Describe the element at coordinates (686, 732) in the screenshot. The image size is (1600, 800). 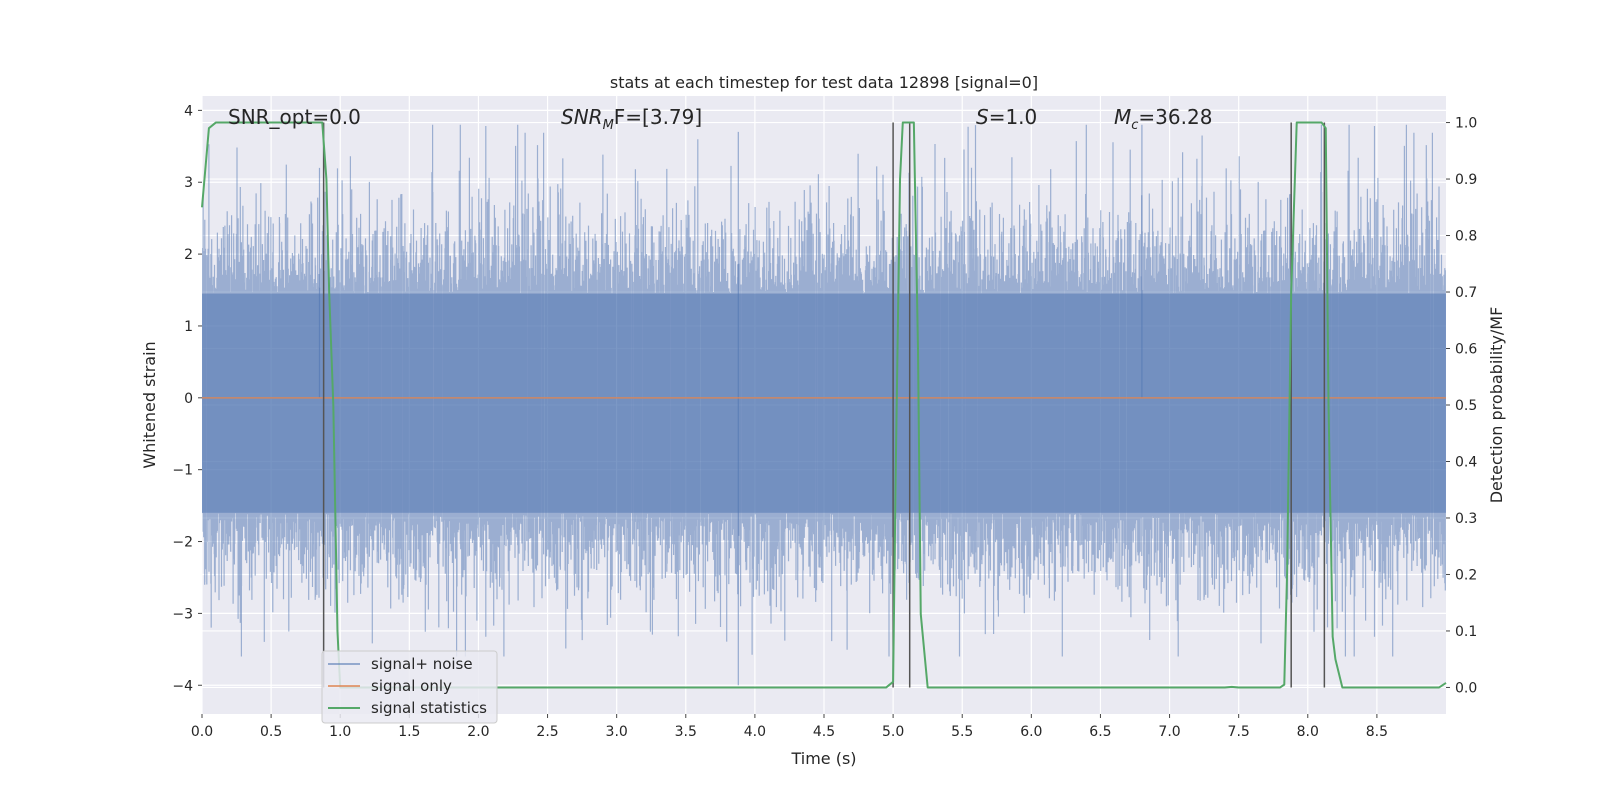
I see `x-tick-label: 3.5` at that location.